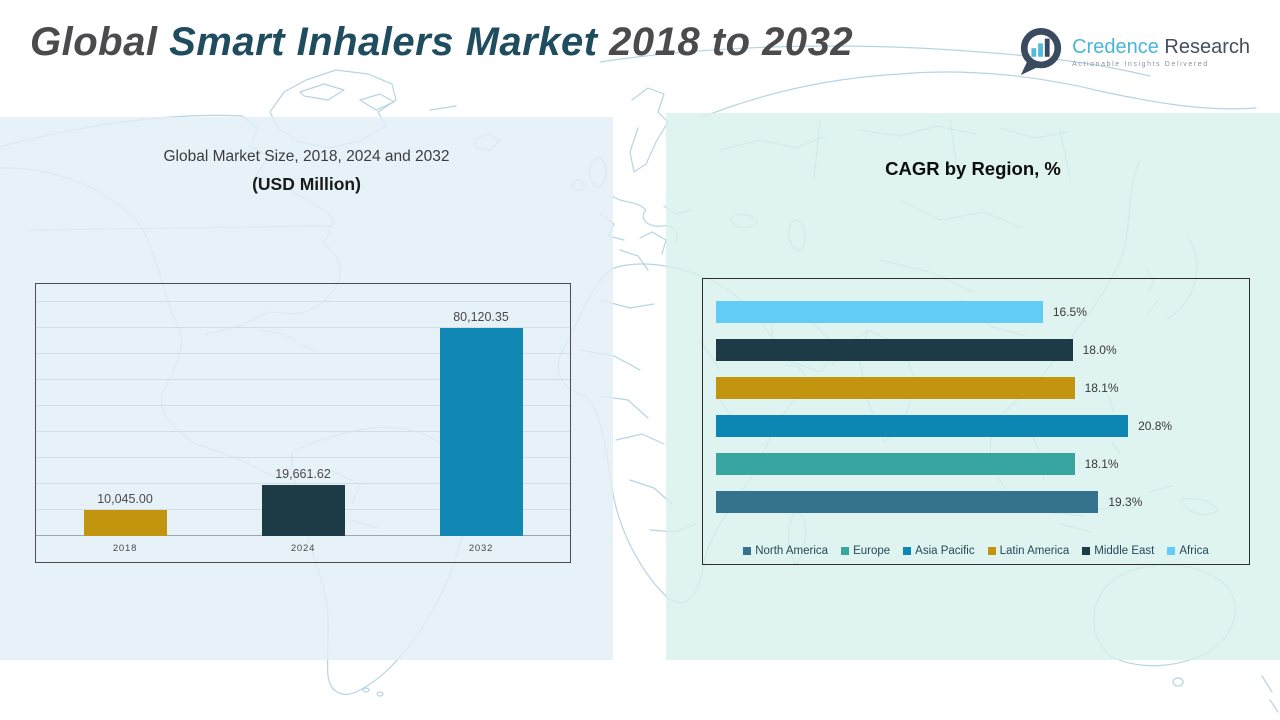 The height and width of the screenshot is (720, 1280). I want to click on legend-item-latin-america: Latin America, so click(1028, 551).